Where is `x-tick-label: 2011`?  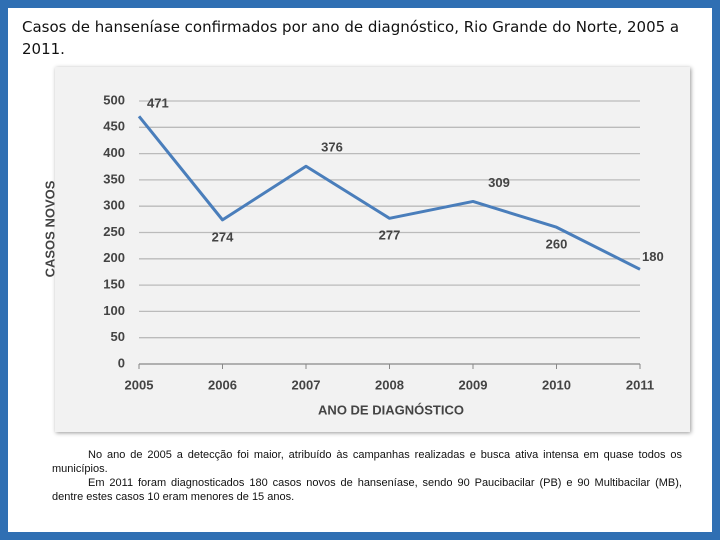
x-tick-label: 2011 is located at coordinates (640, 384).